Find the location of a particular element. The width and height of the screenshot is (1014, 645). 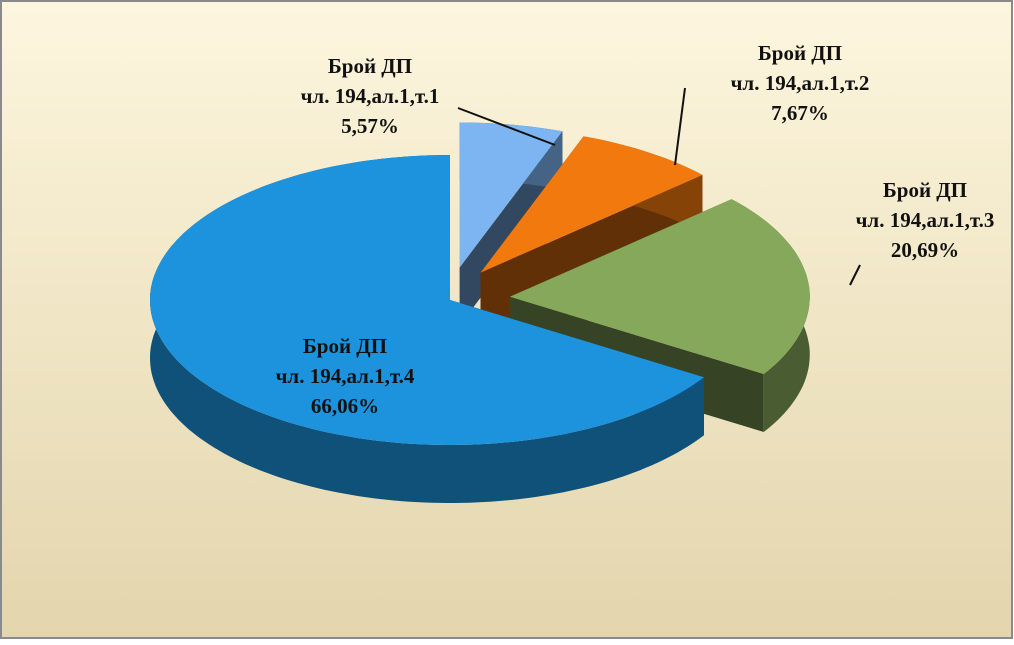

value-label: 20,69% is located at coordinates (925, 250).